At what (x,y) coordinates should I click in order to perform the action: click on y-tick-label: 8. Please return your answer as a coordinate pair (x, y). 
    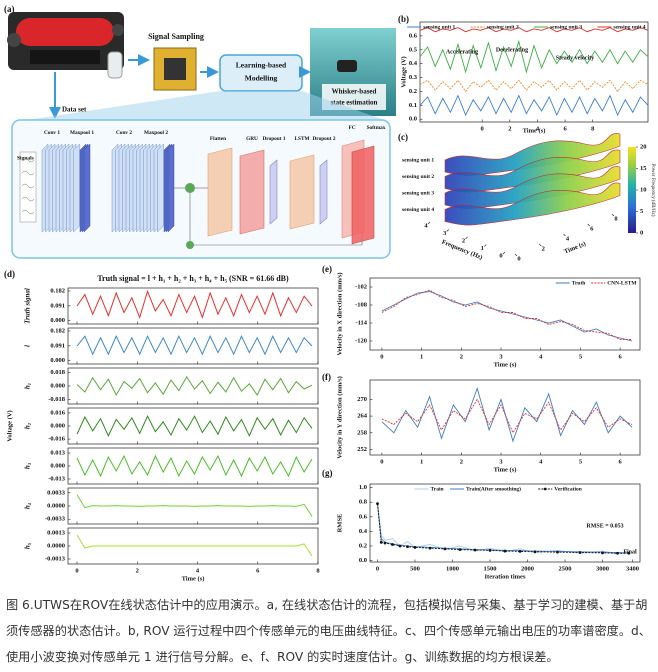
    Looking at the image, I should click on (616, 218).